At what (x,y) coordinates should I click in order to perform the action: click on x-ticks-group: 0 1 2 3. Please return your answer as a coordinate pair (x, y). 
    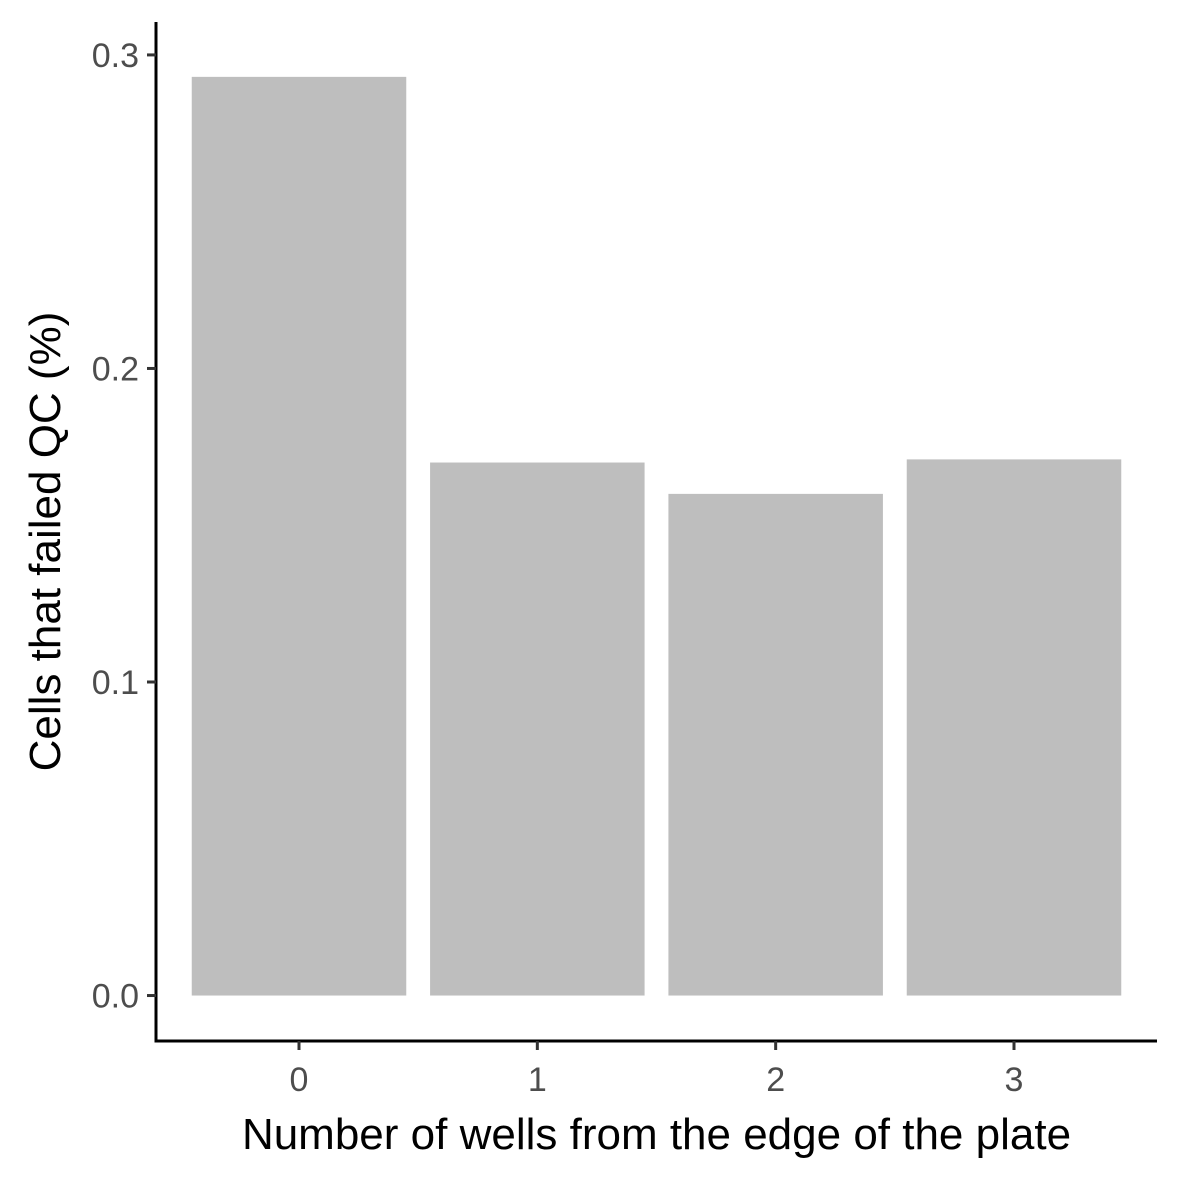
    Looking at the image, I should click on (657, 1070).